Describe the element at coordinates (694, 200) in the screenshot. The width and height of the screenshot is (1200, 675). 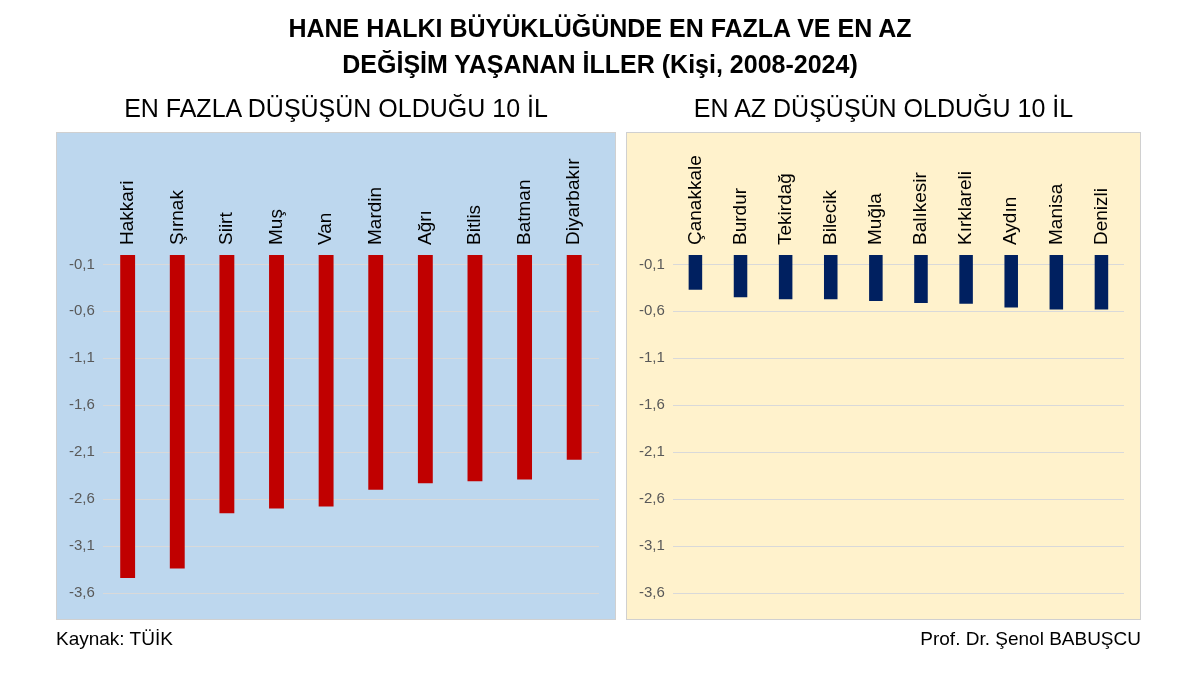
I see `x-tick-label: Çanakkale` at that location.